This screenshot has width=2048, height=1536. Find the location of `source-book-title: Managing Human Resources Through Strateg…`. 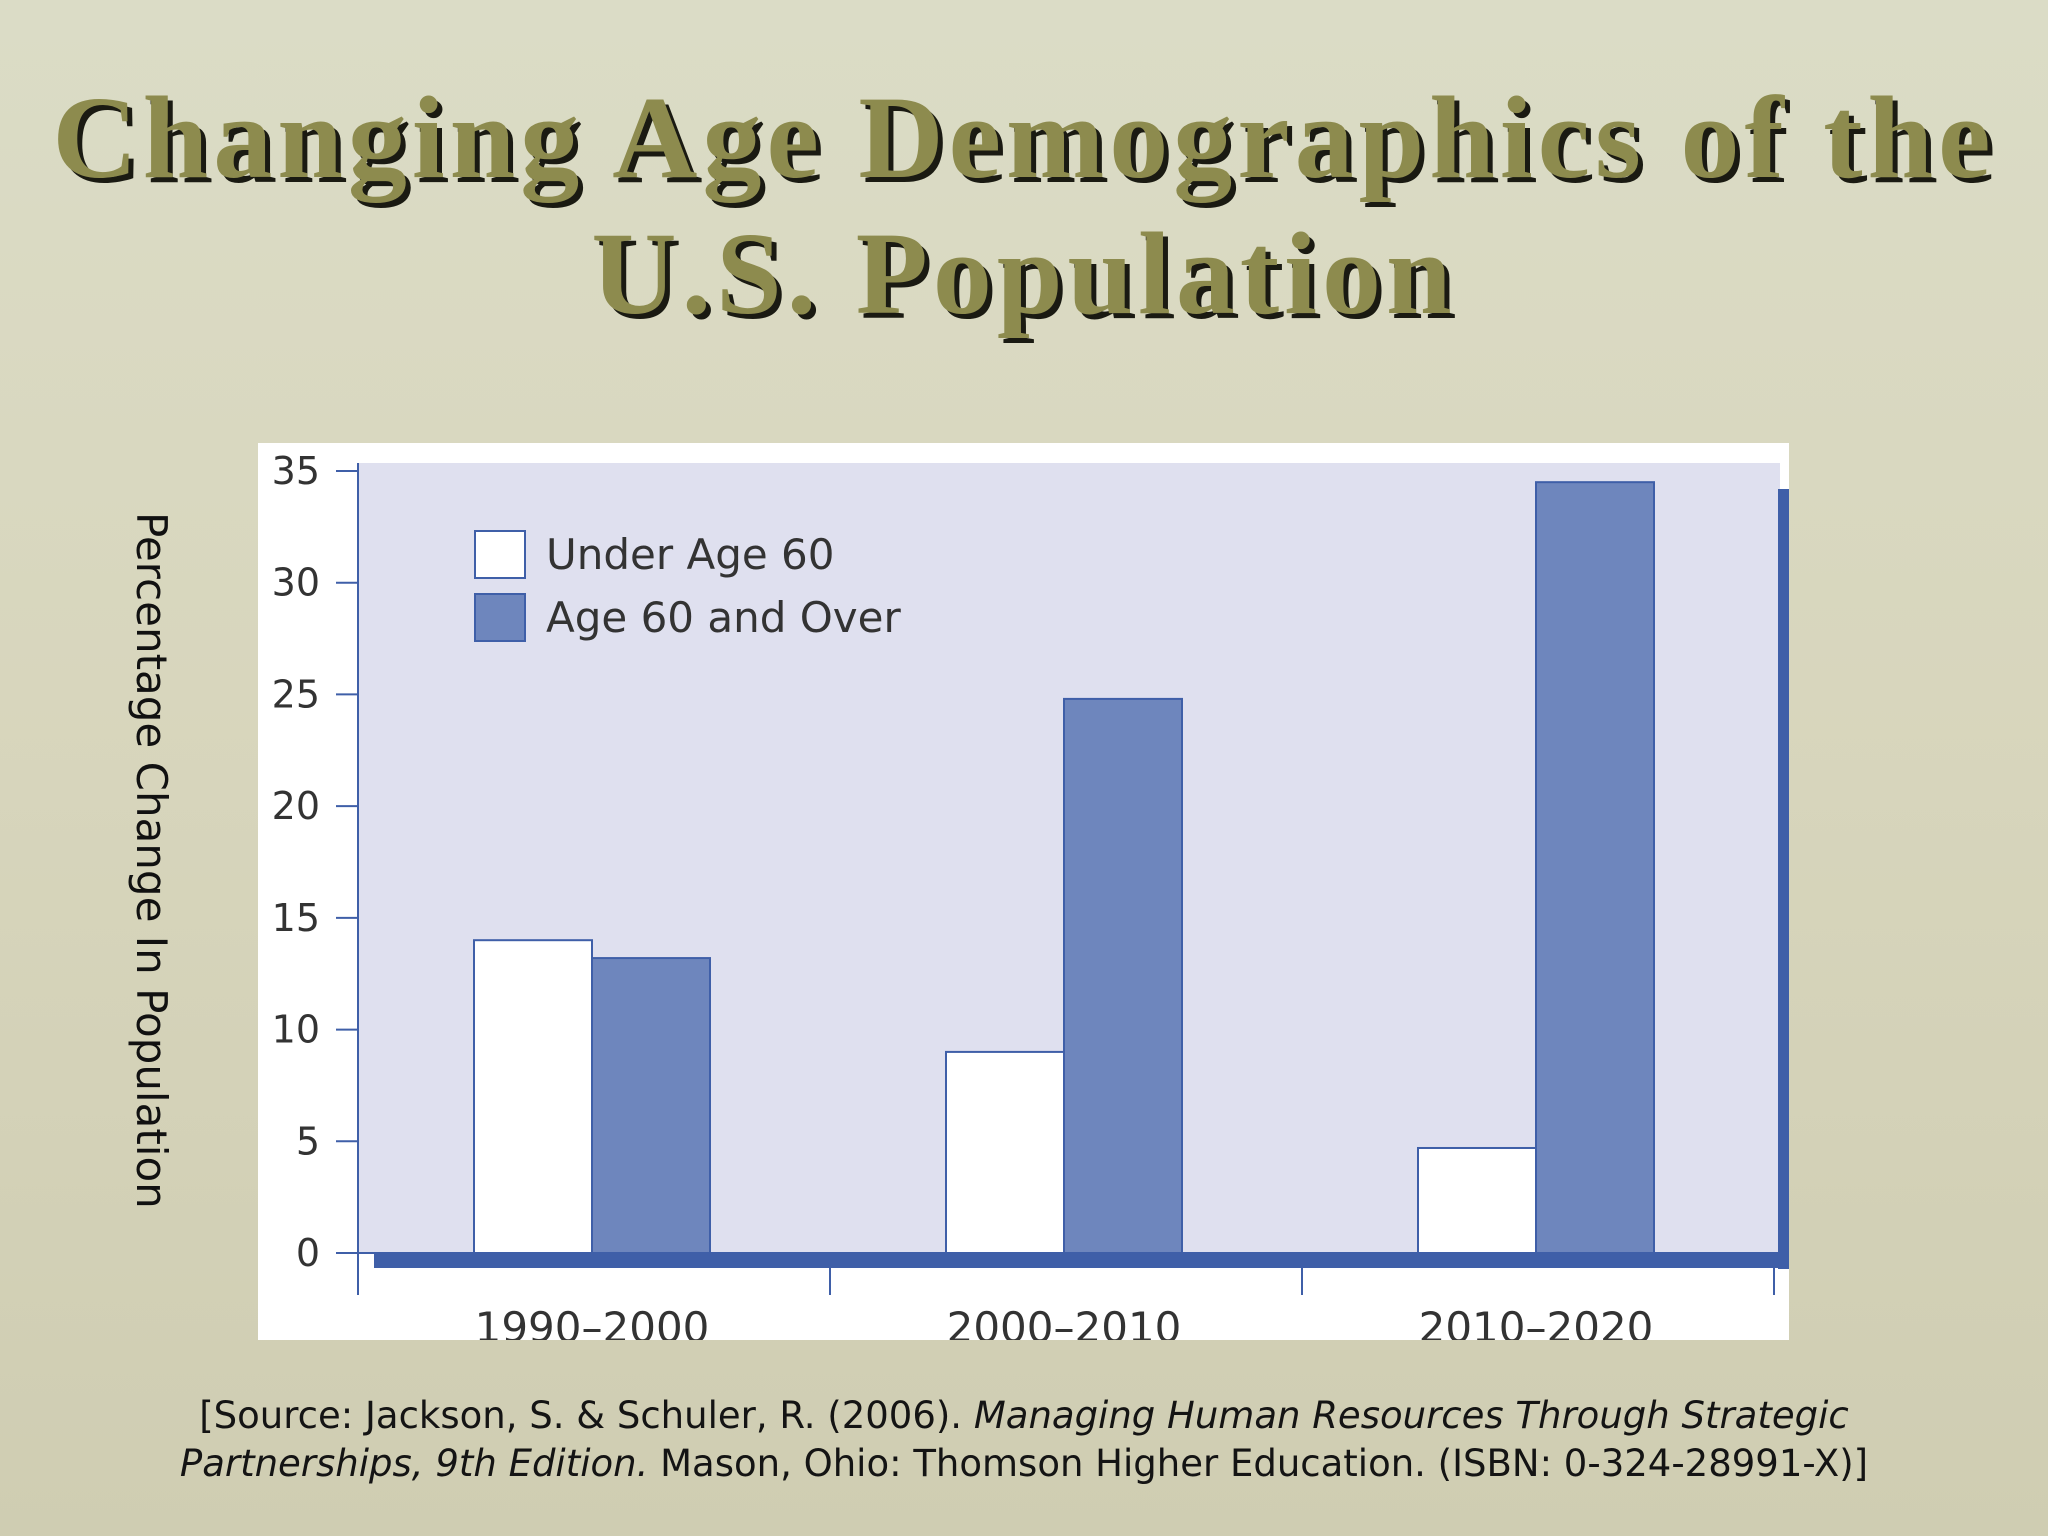

source-book-title: Managing Human Resources Through Strateg… is located at coordinates (1014, 1439).